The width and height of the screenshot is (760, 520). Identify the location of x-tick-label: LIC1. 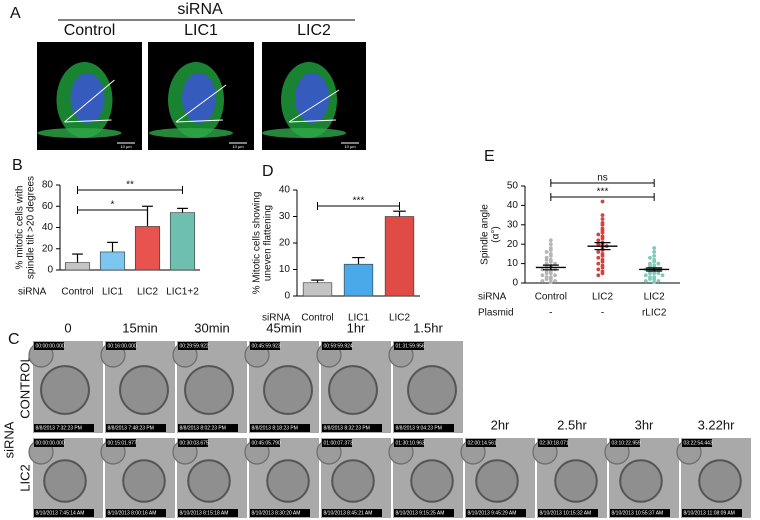
(359, 318).